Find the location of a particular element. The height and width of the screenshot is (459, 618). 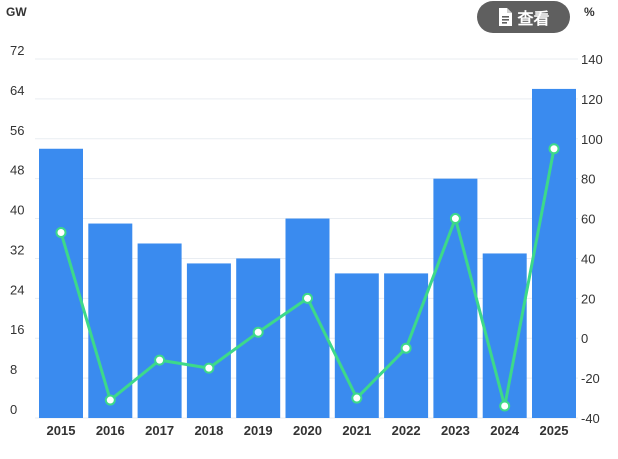

left-tick-label: 56 is located at coordinates (17, 130).